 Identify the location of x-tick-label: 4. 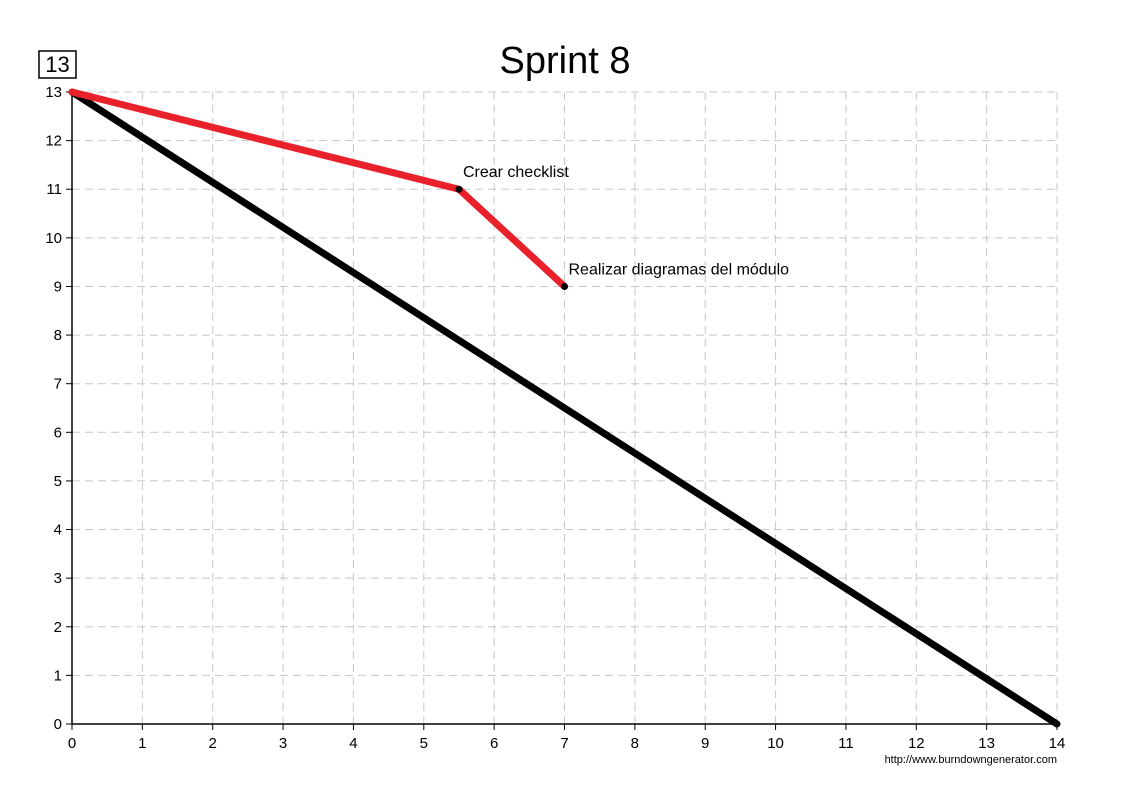
(353, 743).